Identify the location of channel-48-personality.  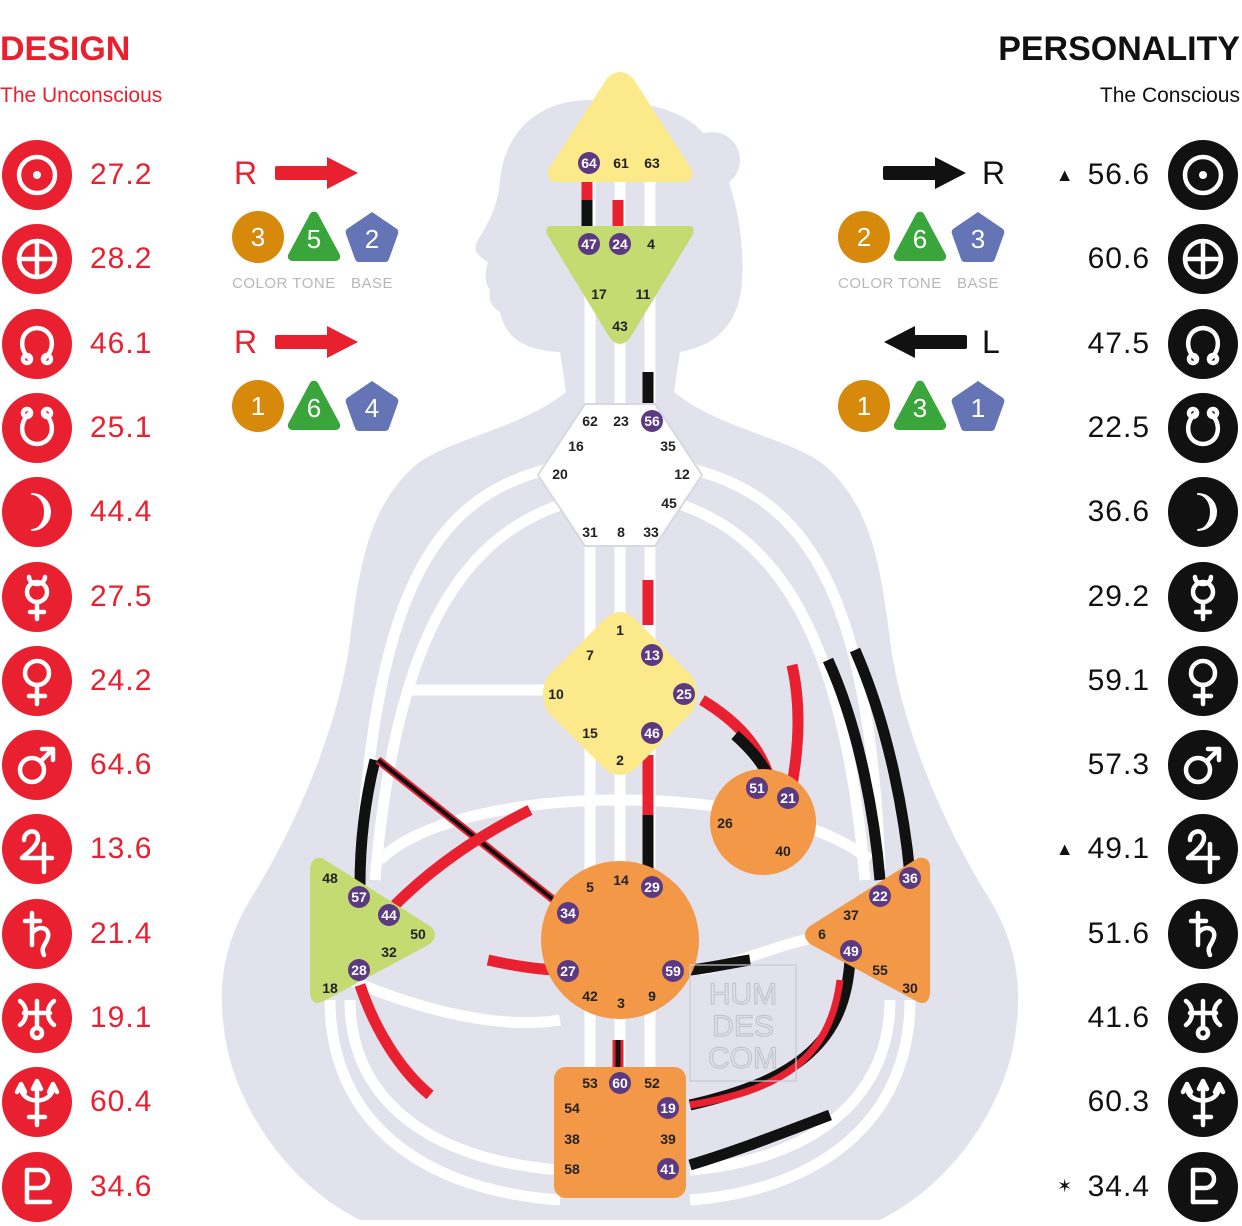
(367, 822).